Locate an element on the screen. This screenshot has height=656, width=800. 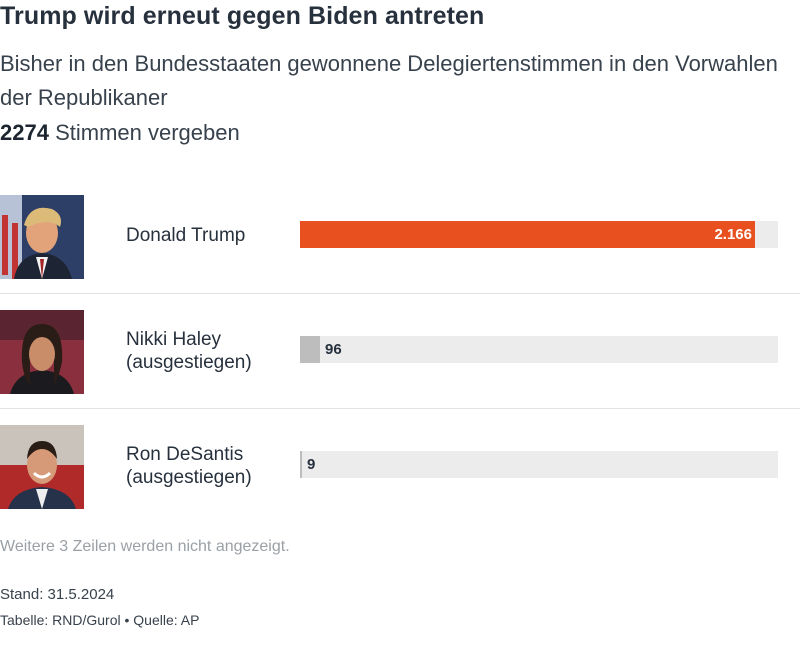
date-stand: Stand: 31.5.2024 is located at coordinates (57, 594).